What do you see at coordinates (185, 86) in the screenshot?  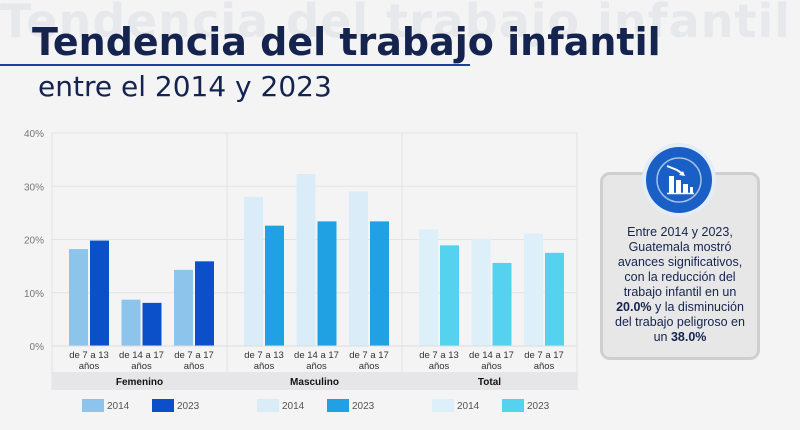 I see `page-subtitle: entre el 2014 y 2023` at bounding box center [185, 86].